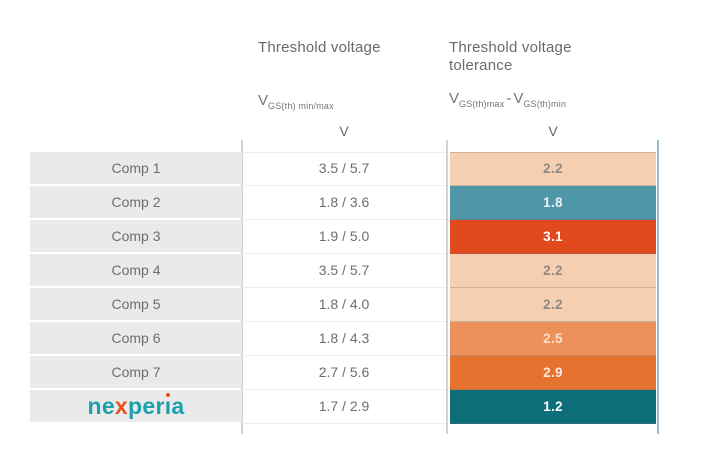  I want to click on component-label: Comp 2, so click(136, 202).